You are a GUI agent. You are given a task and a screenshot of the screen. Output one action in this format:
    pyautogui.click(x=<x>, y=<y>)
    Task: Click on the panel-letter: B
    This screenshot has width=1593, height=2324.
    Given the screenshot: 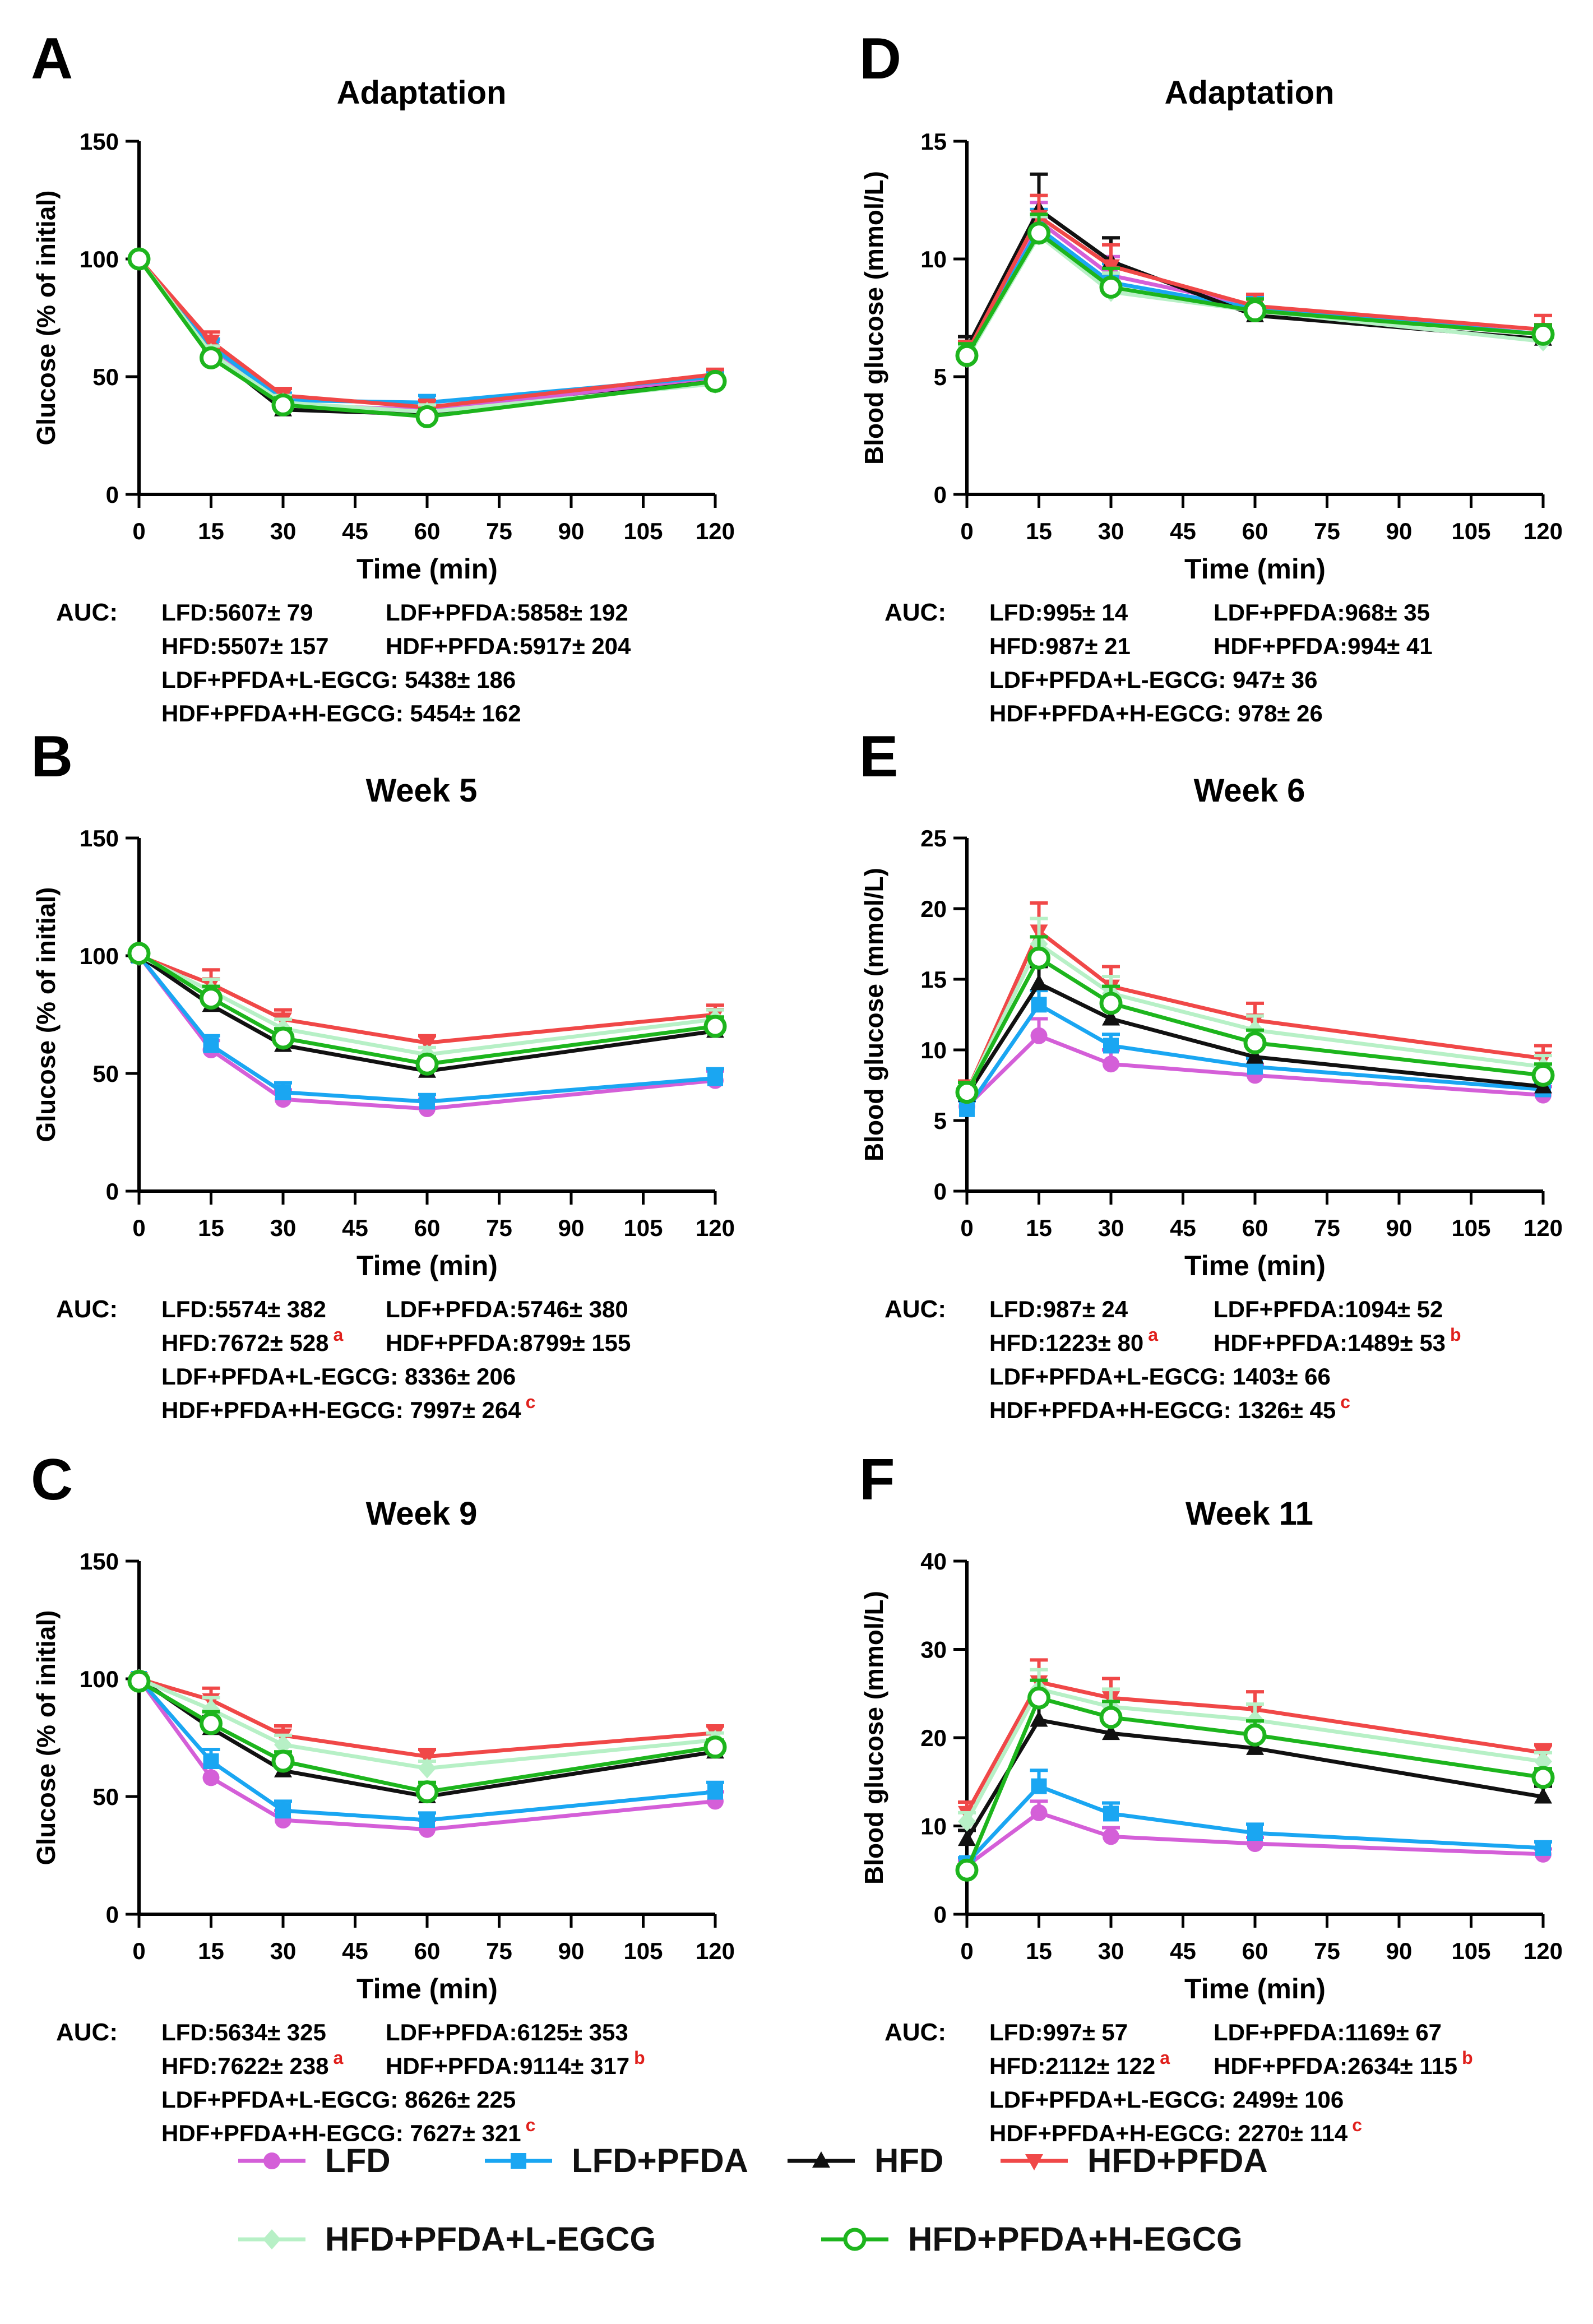 What is the action you would take?
    pyautogui.click(x=52, y=756)
    